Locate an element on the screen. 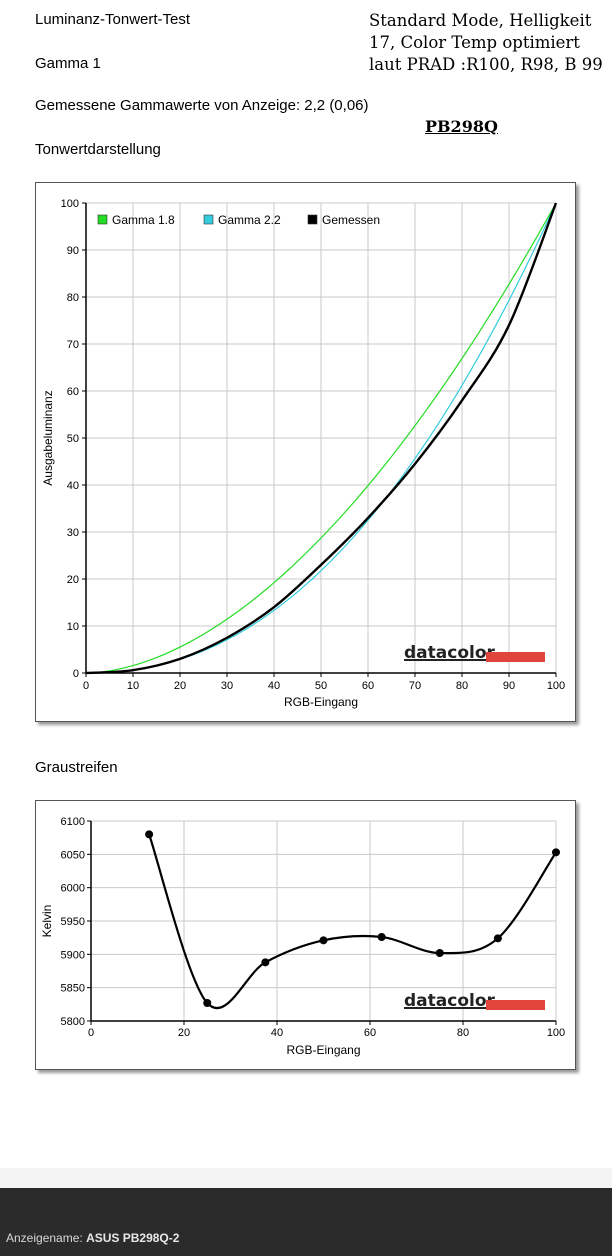 The height and width of the screenshot is (1256, 612). y-tick-label: 50 is located at coordinates (73, 439).